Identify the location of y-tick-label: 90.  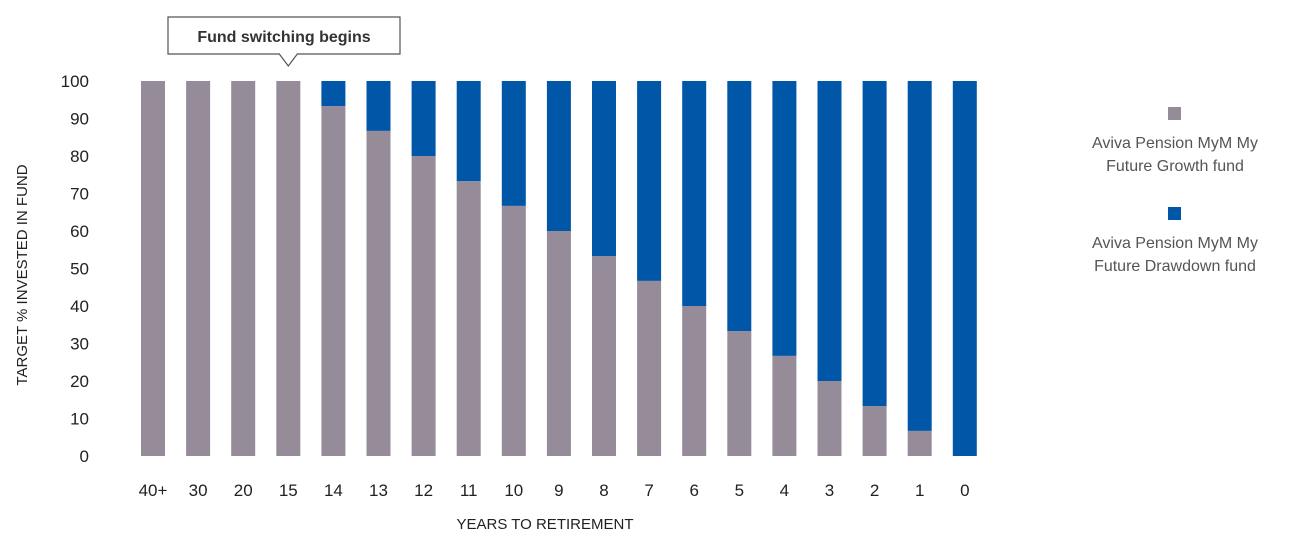
(79, 119).